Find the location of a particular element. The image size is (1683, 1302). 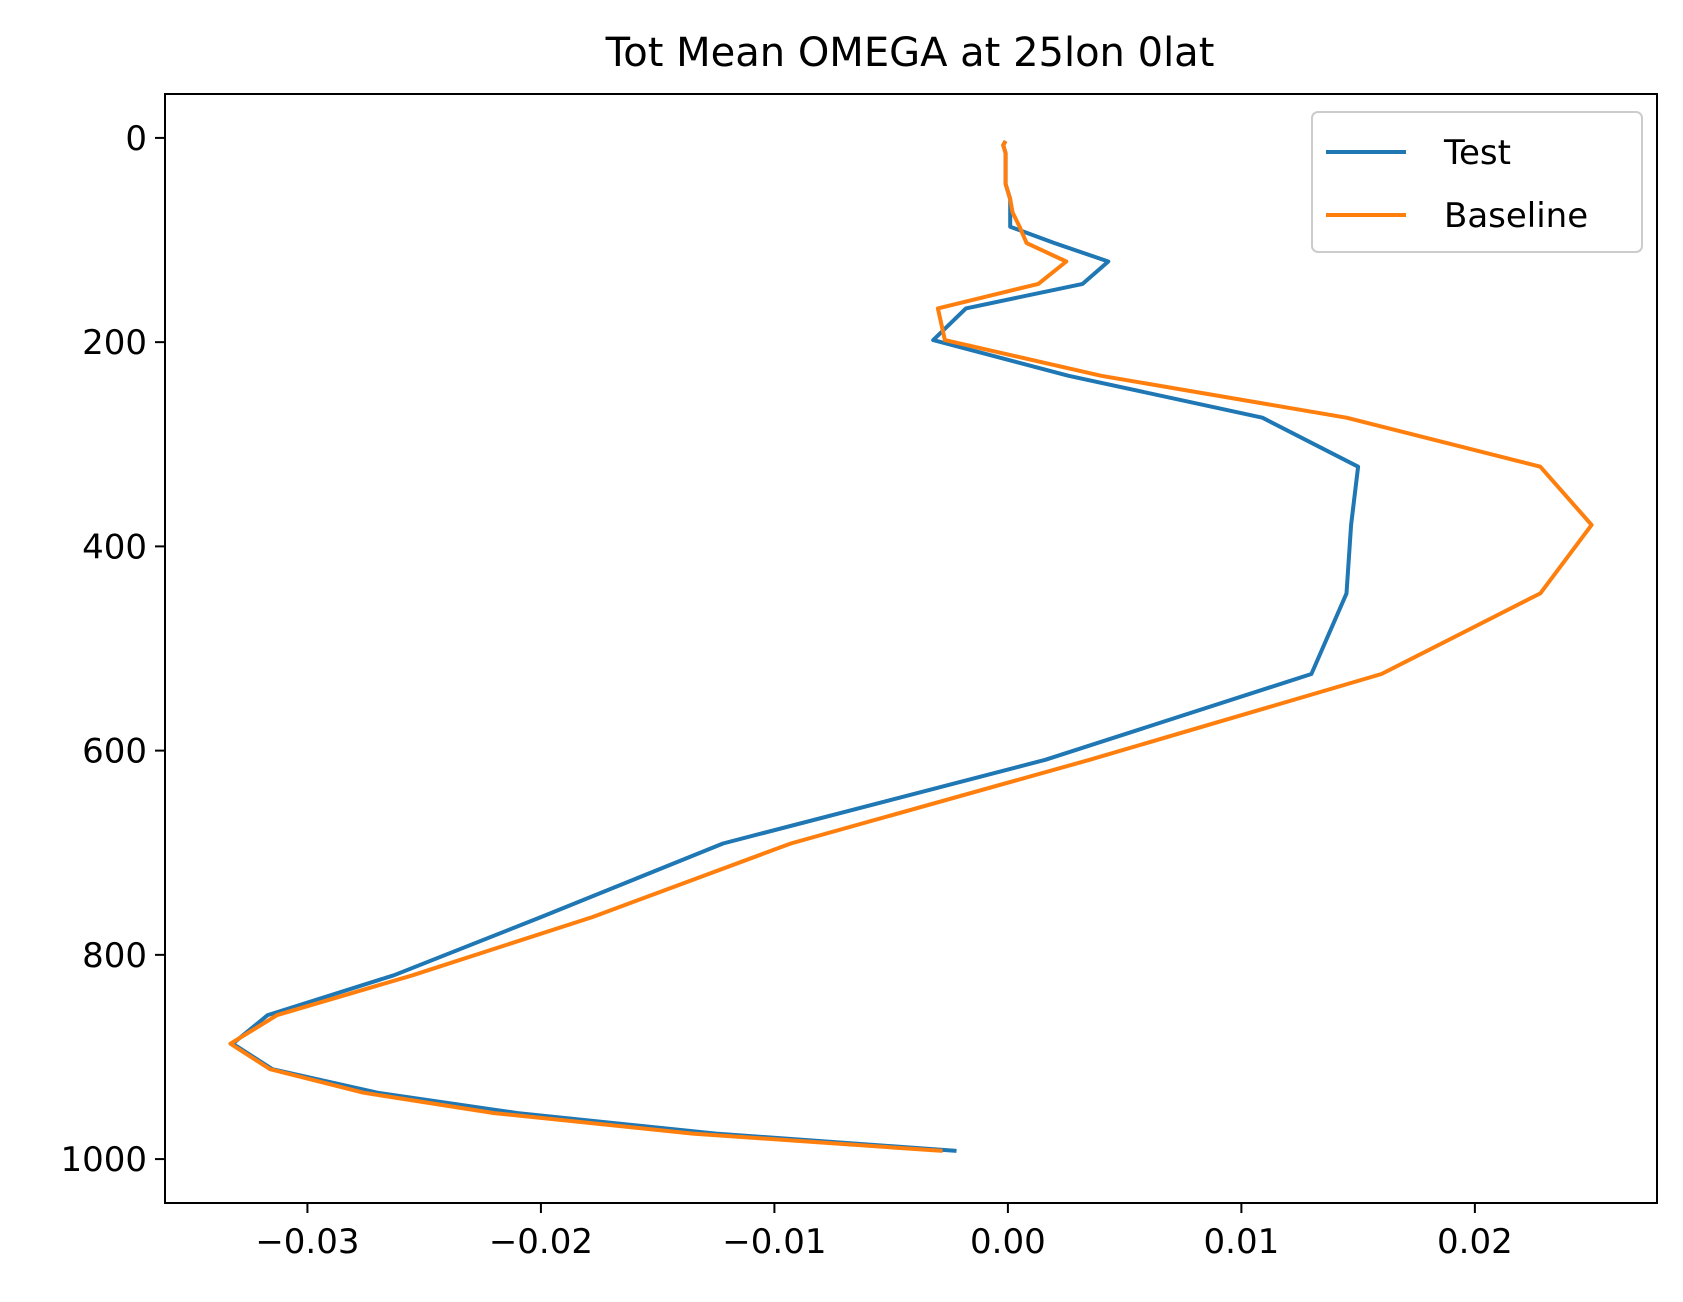

x-tick-label: −0.03 is located at coordinates (307, 1242).